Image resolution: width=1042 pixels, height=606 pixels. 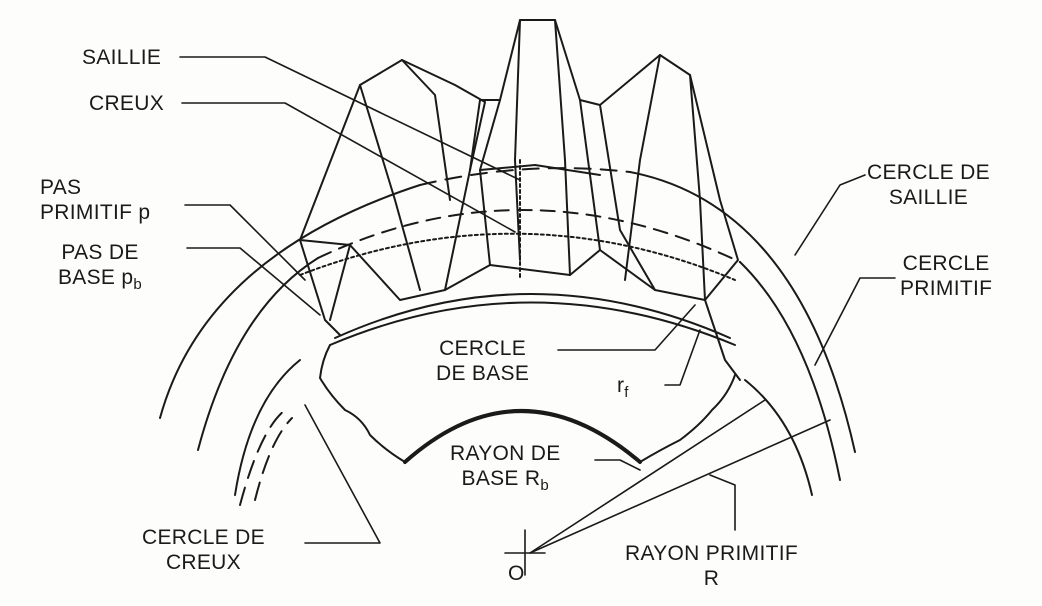 I want to click on base-circle-right-arc, so click(x=778, y=437).